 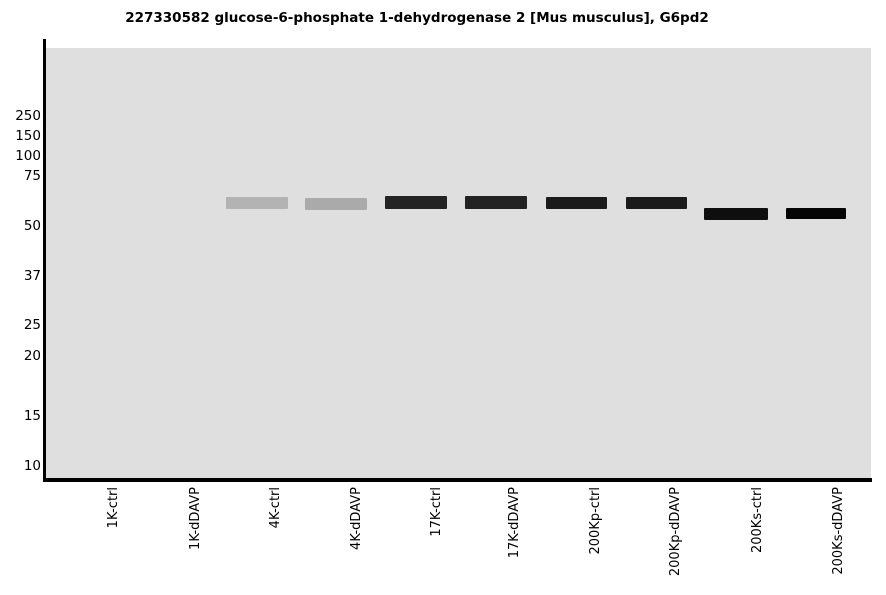 I want to click on lane-label: 200Ks-ctrl, so click(x=757, y=520).